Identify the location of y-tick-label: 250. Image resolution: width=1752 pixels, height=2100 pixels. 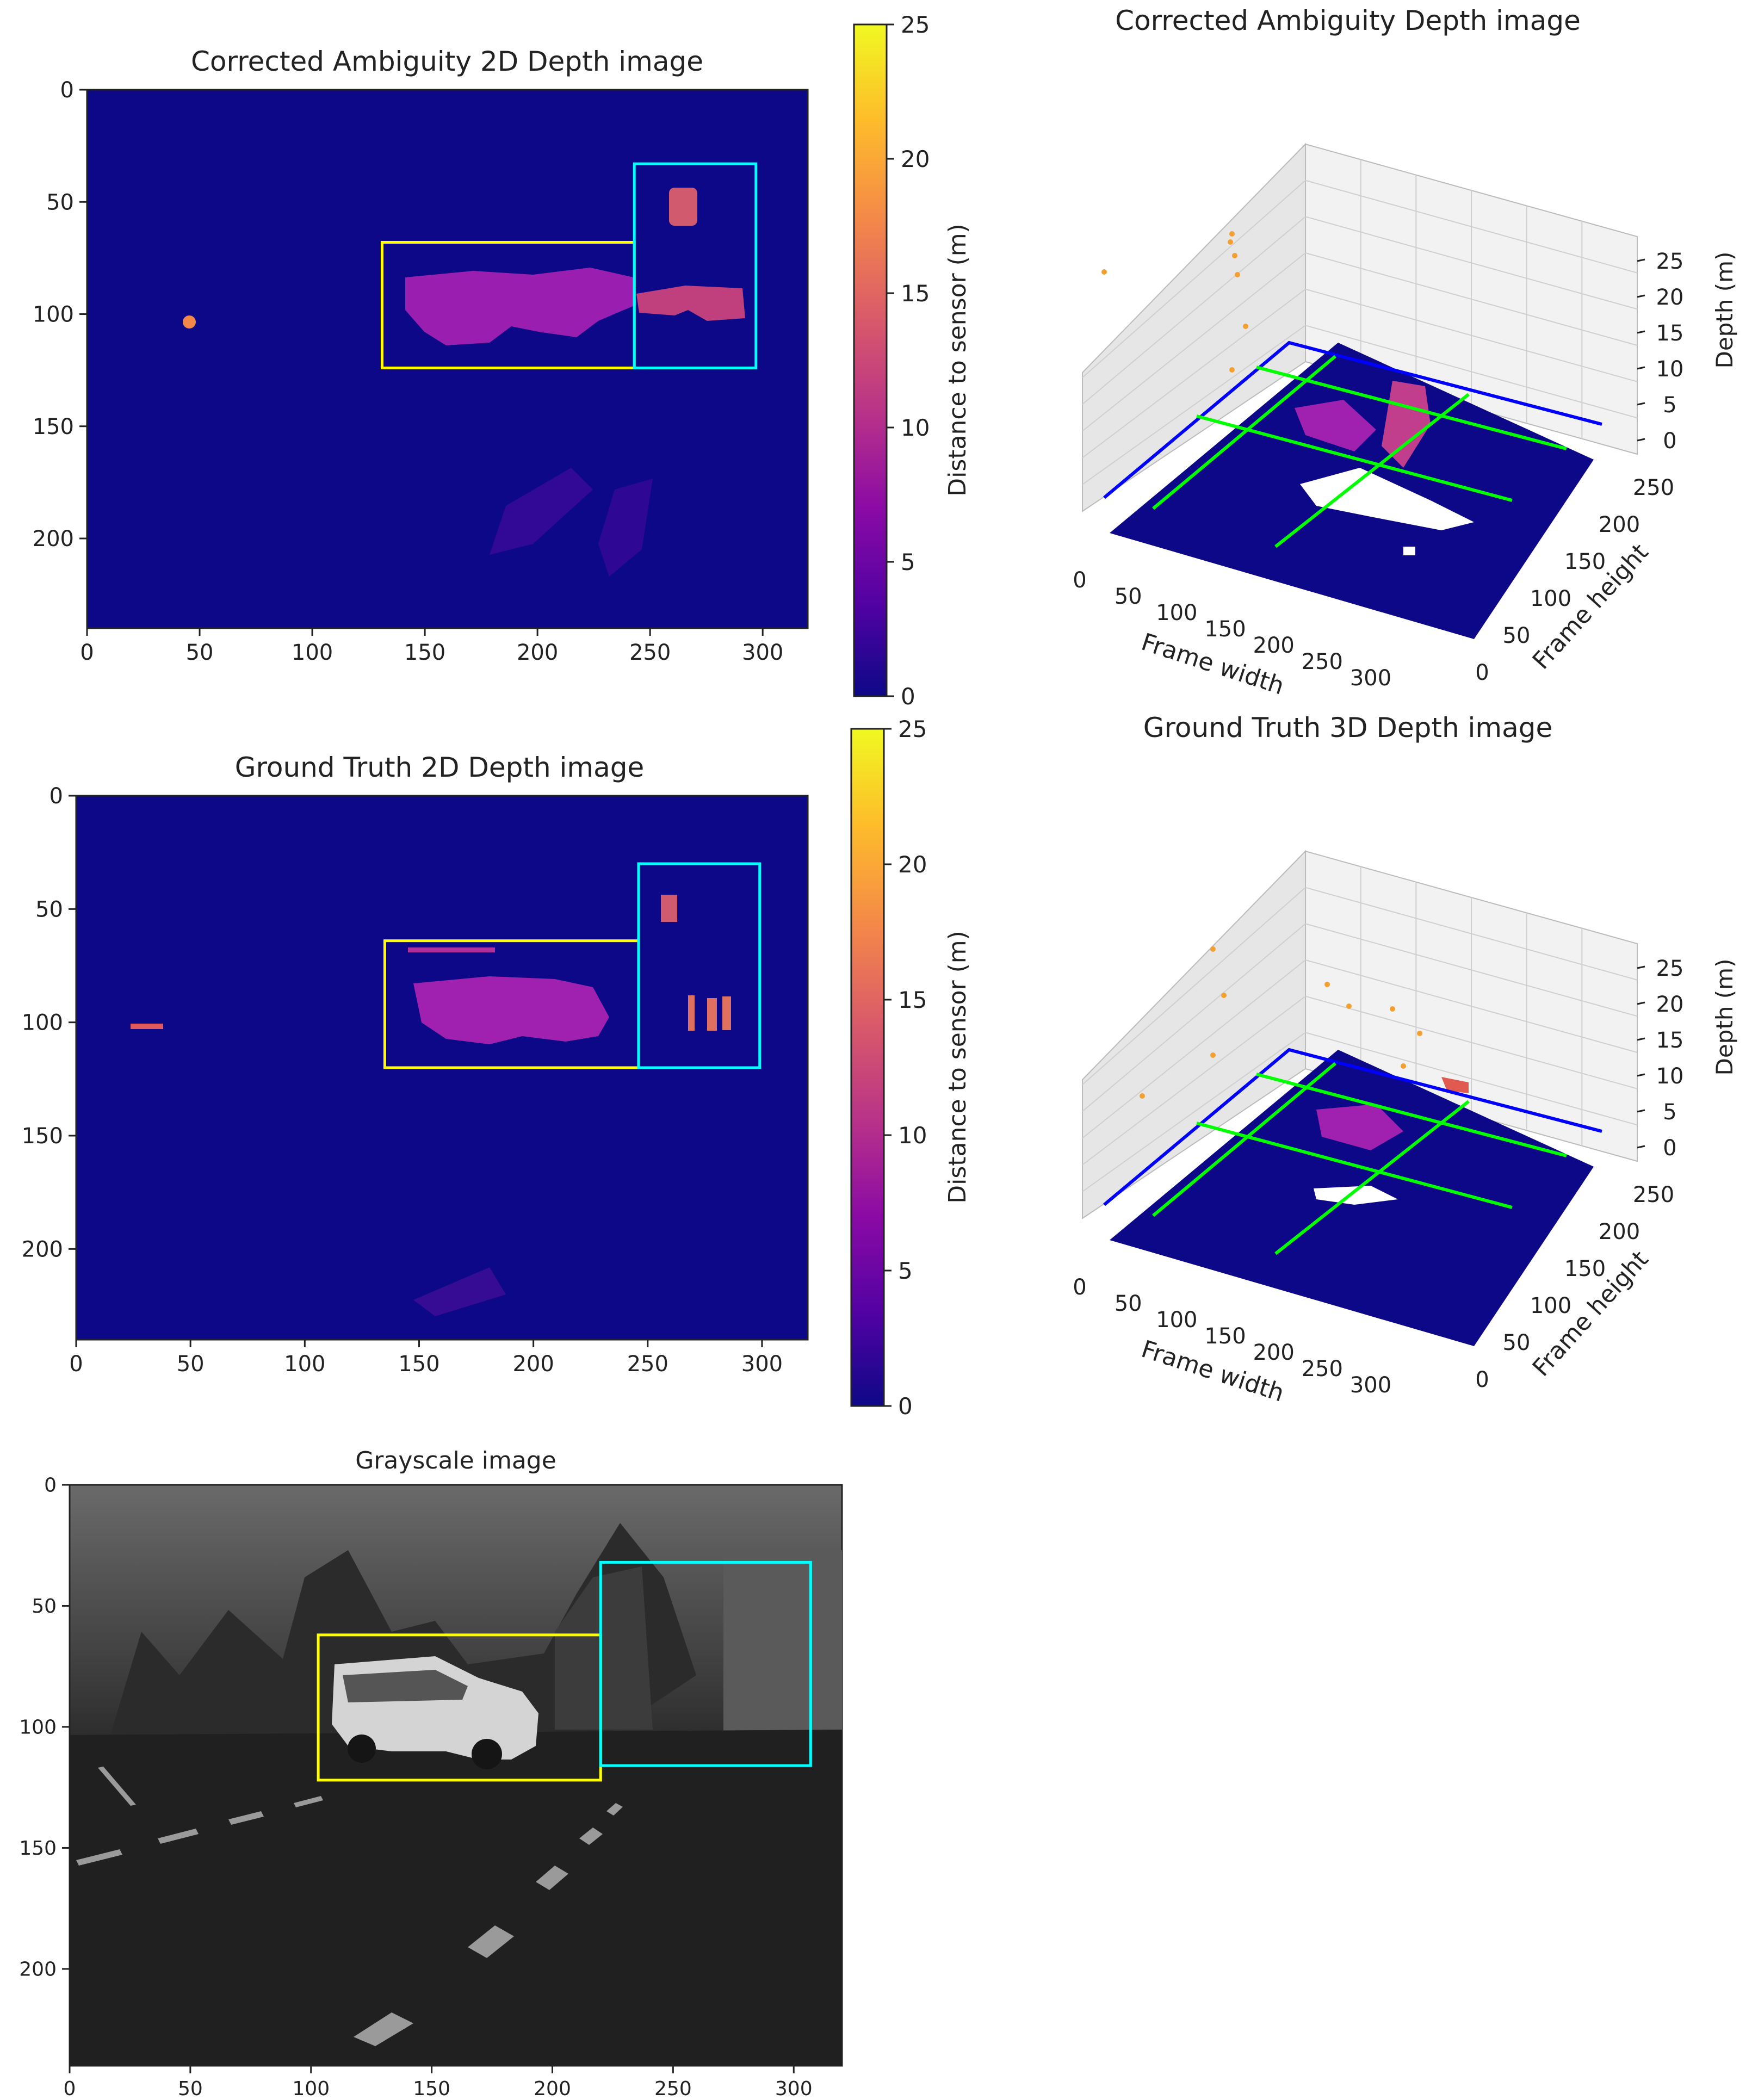
(1653, 487).